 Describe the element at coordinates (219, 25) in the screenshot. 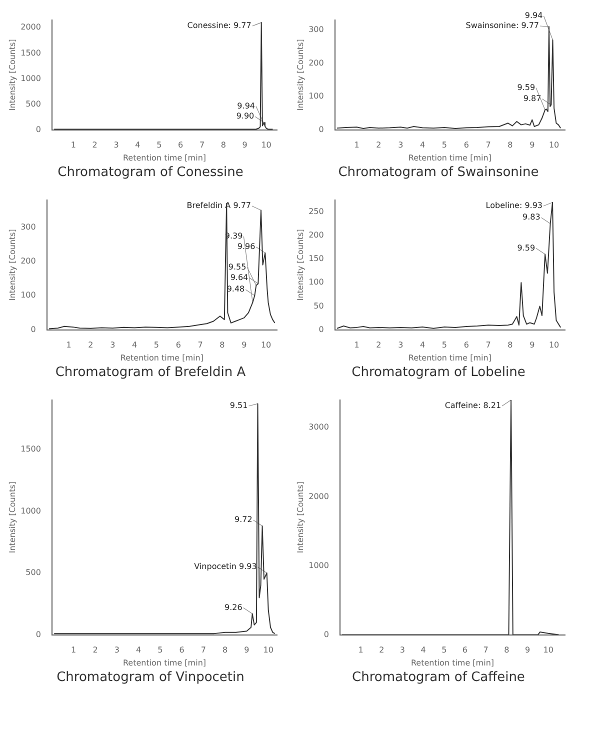

I see `annotation: Conessine: 9.77` at that location.